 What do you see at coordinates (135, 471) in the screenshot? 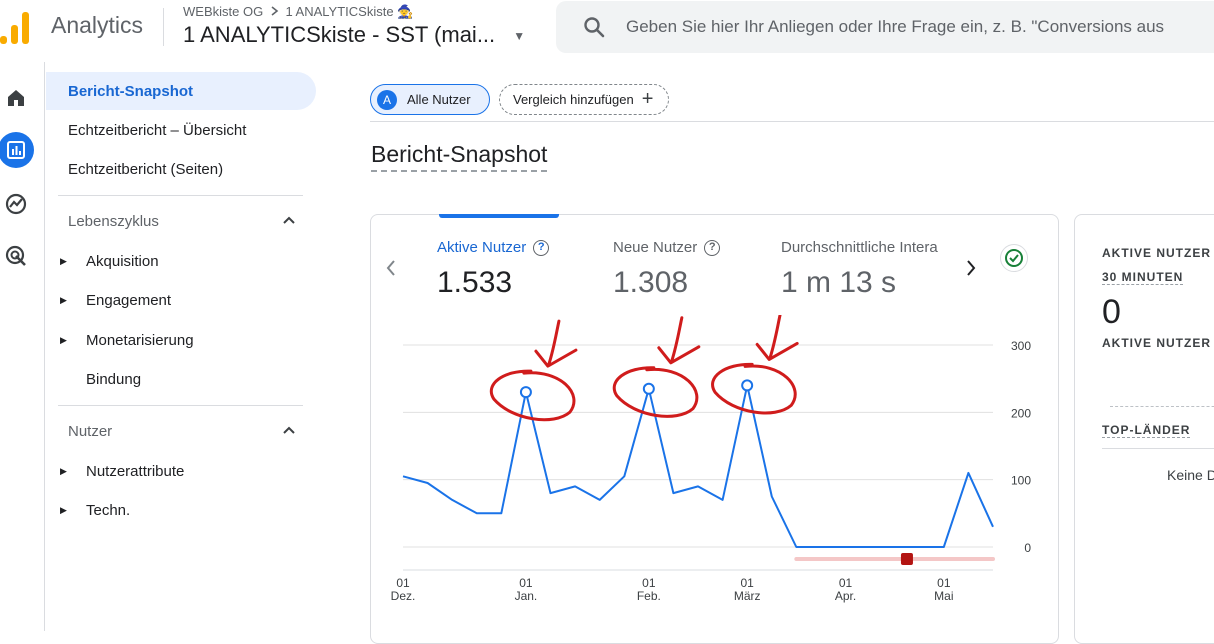
I see `nav-item-label: Nutzerattribute` at bounding box center [135, 471].